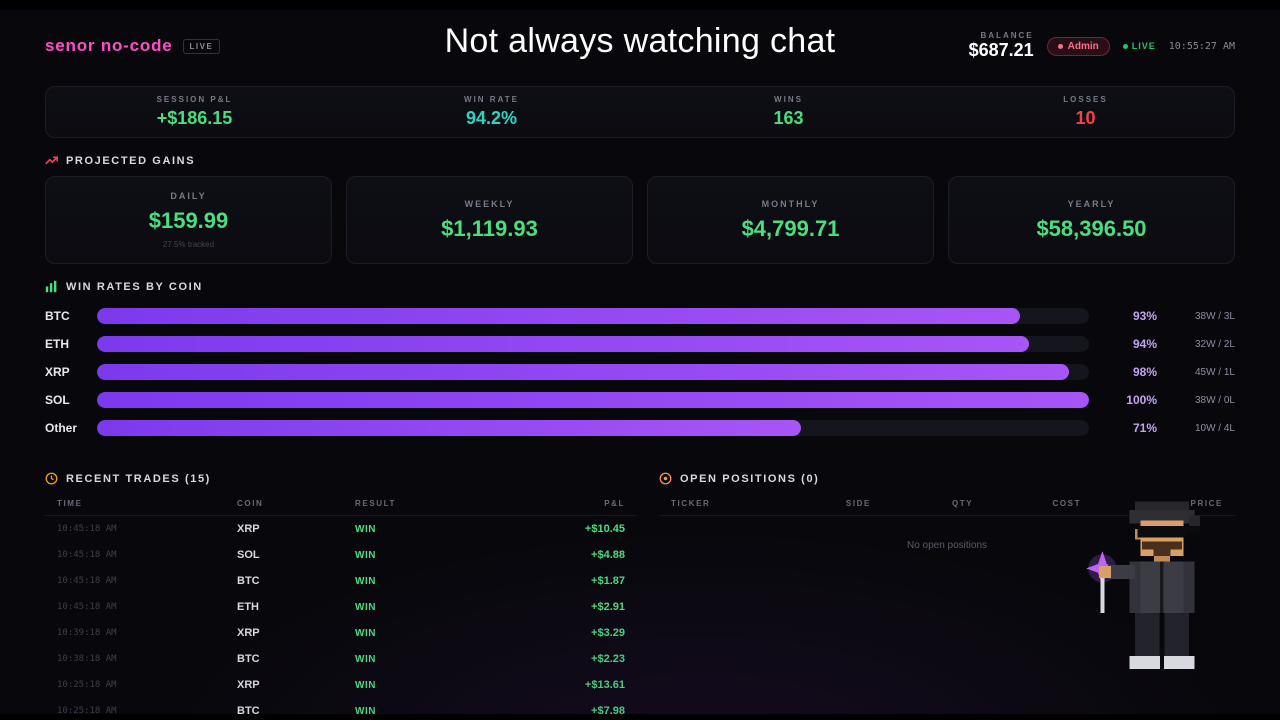 The height and width of the screenshot is (720, 1280). What do you see at coordinates (188, 196) in the screenshot?
I see `gain-label: DAILY` at bounding box center [188, 196].